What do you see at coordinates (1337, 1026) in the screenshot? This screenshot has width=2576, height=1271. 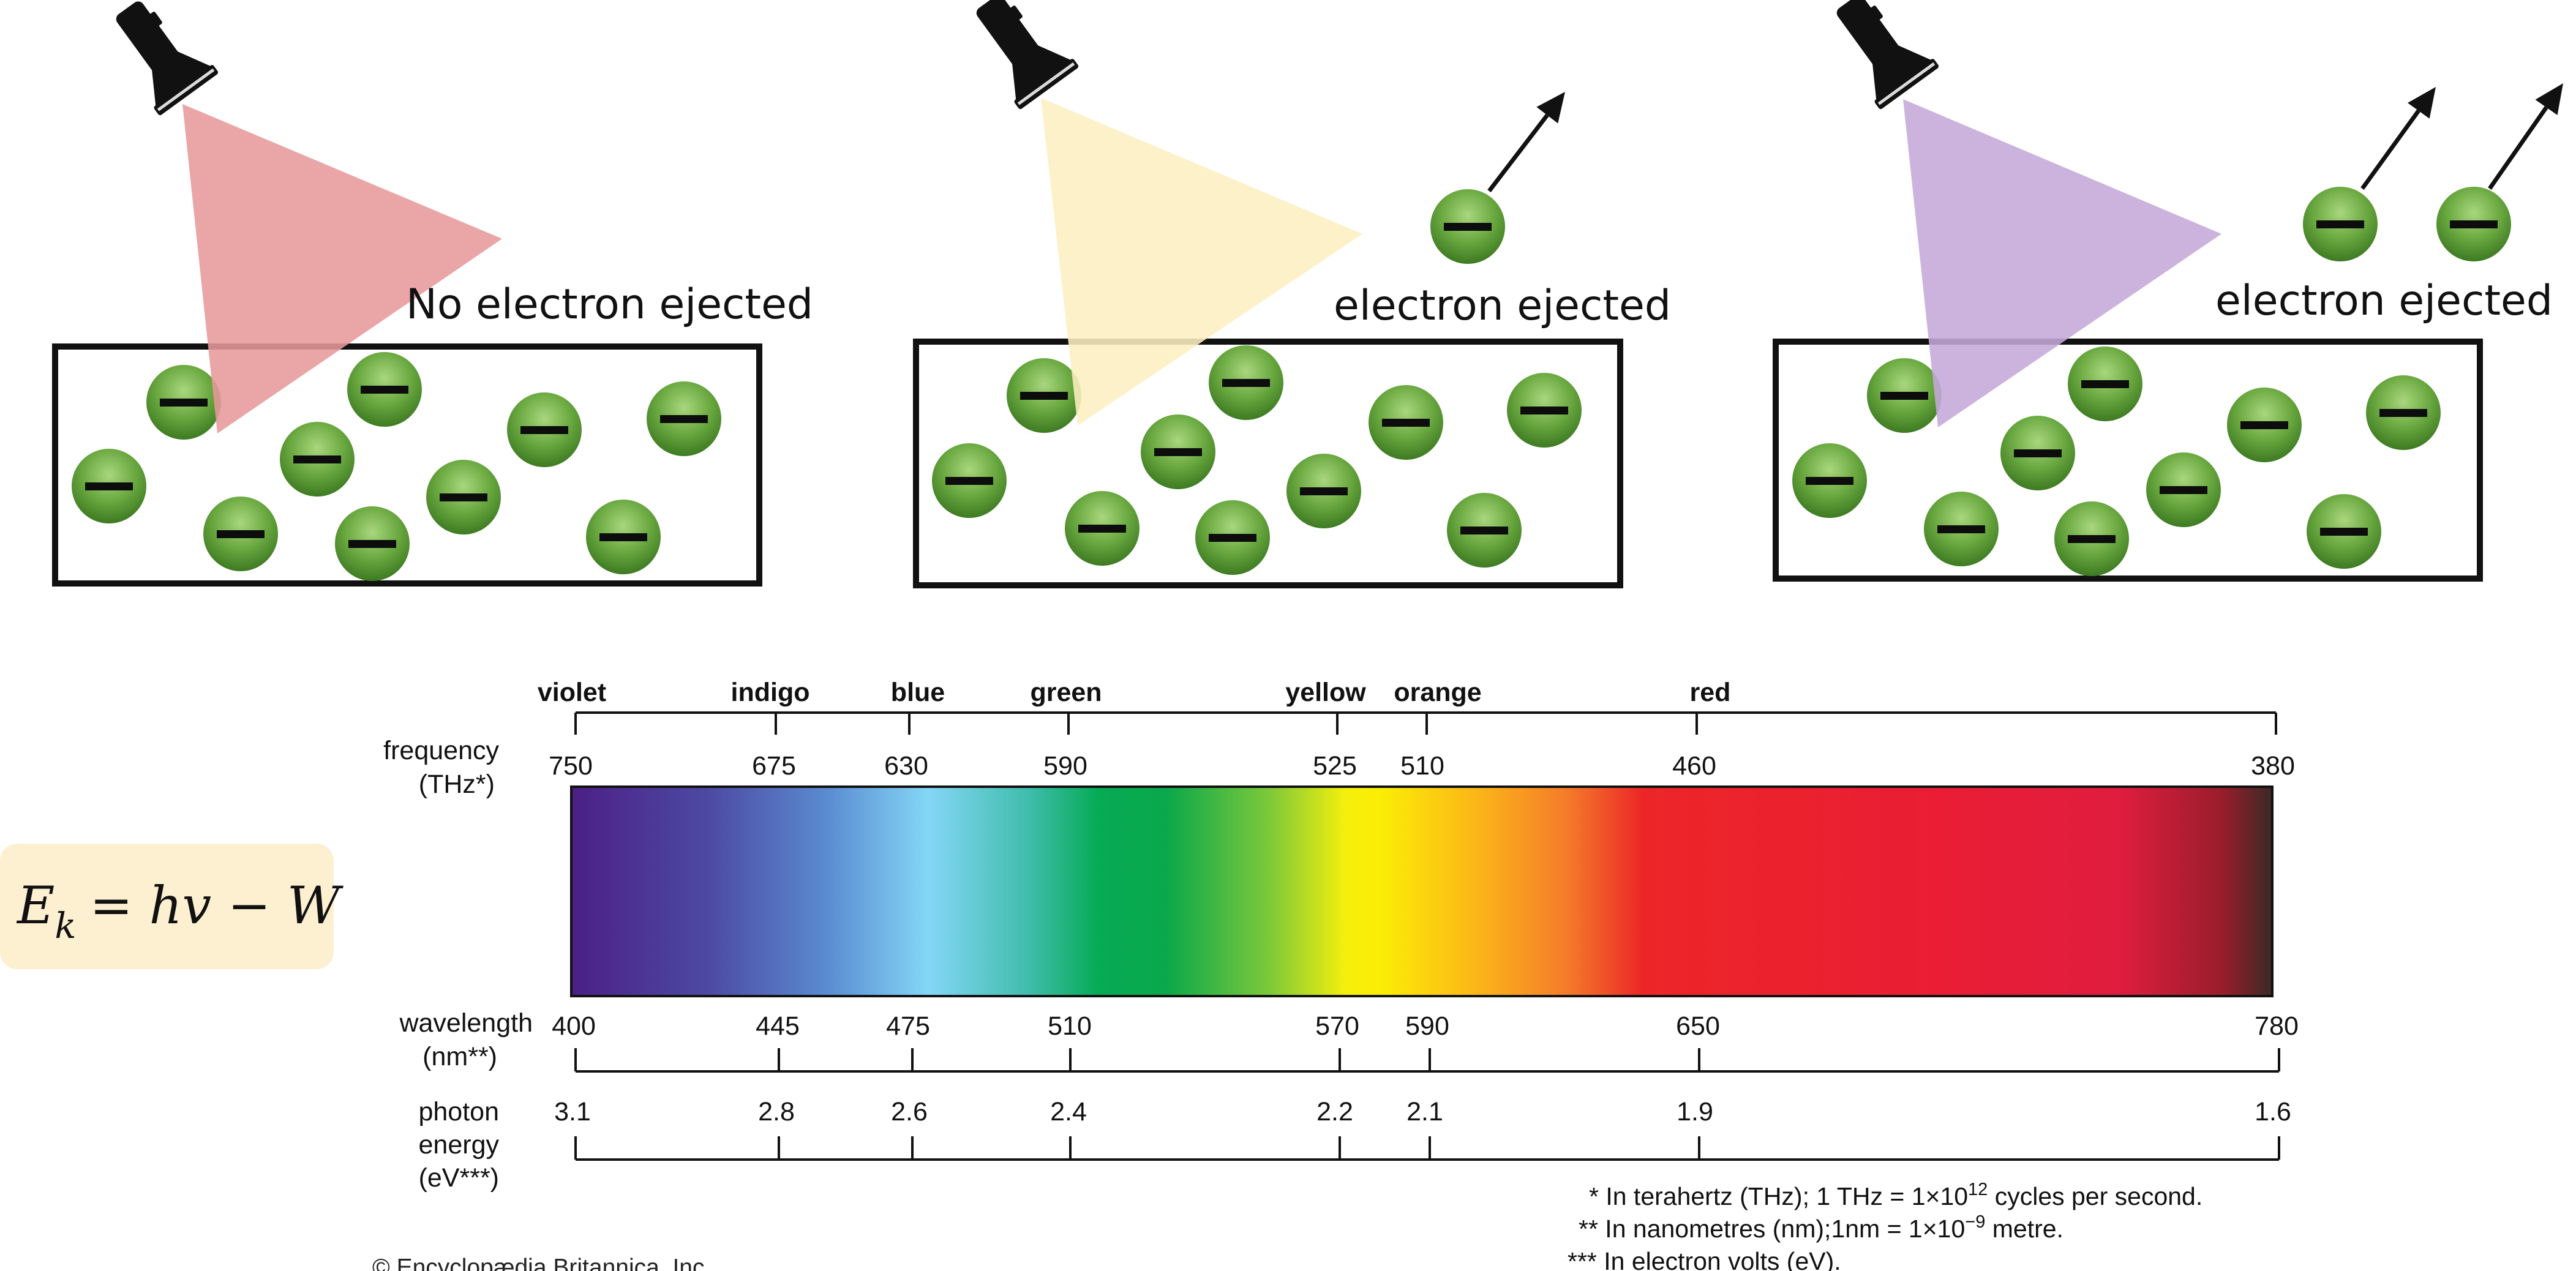 I see `wavelength-tick-label: 570` at bounding box center [1337, 1026].